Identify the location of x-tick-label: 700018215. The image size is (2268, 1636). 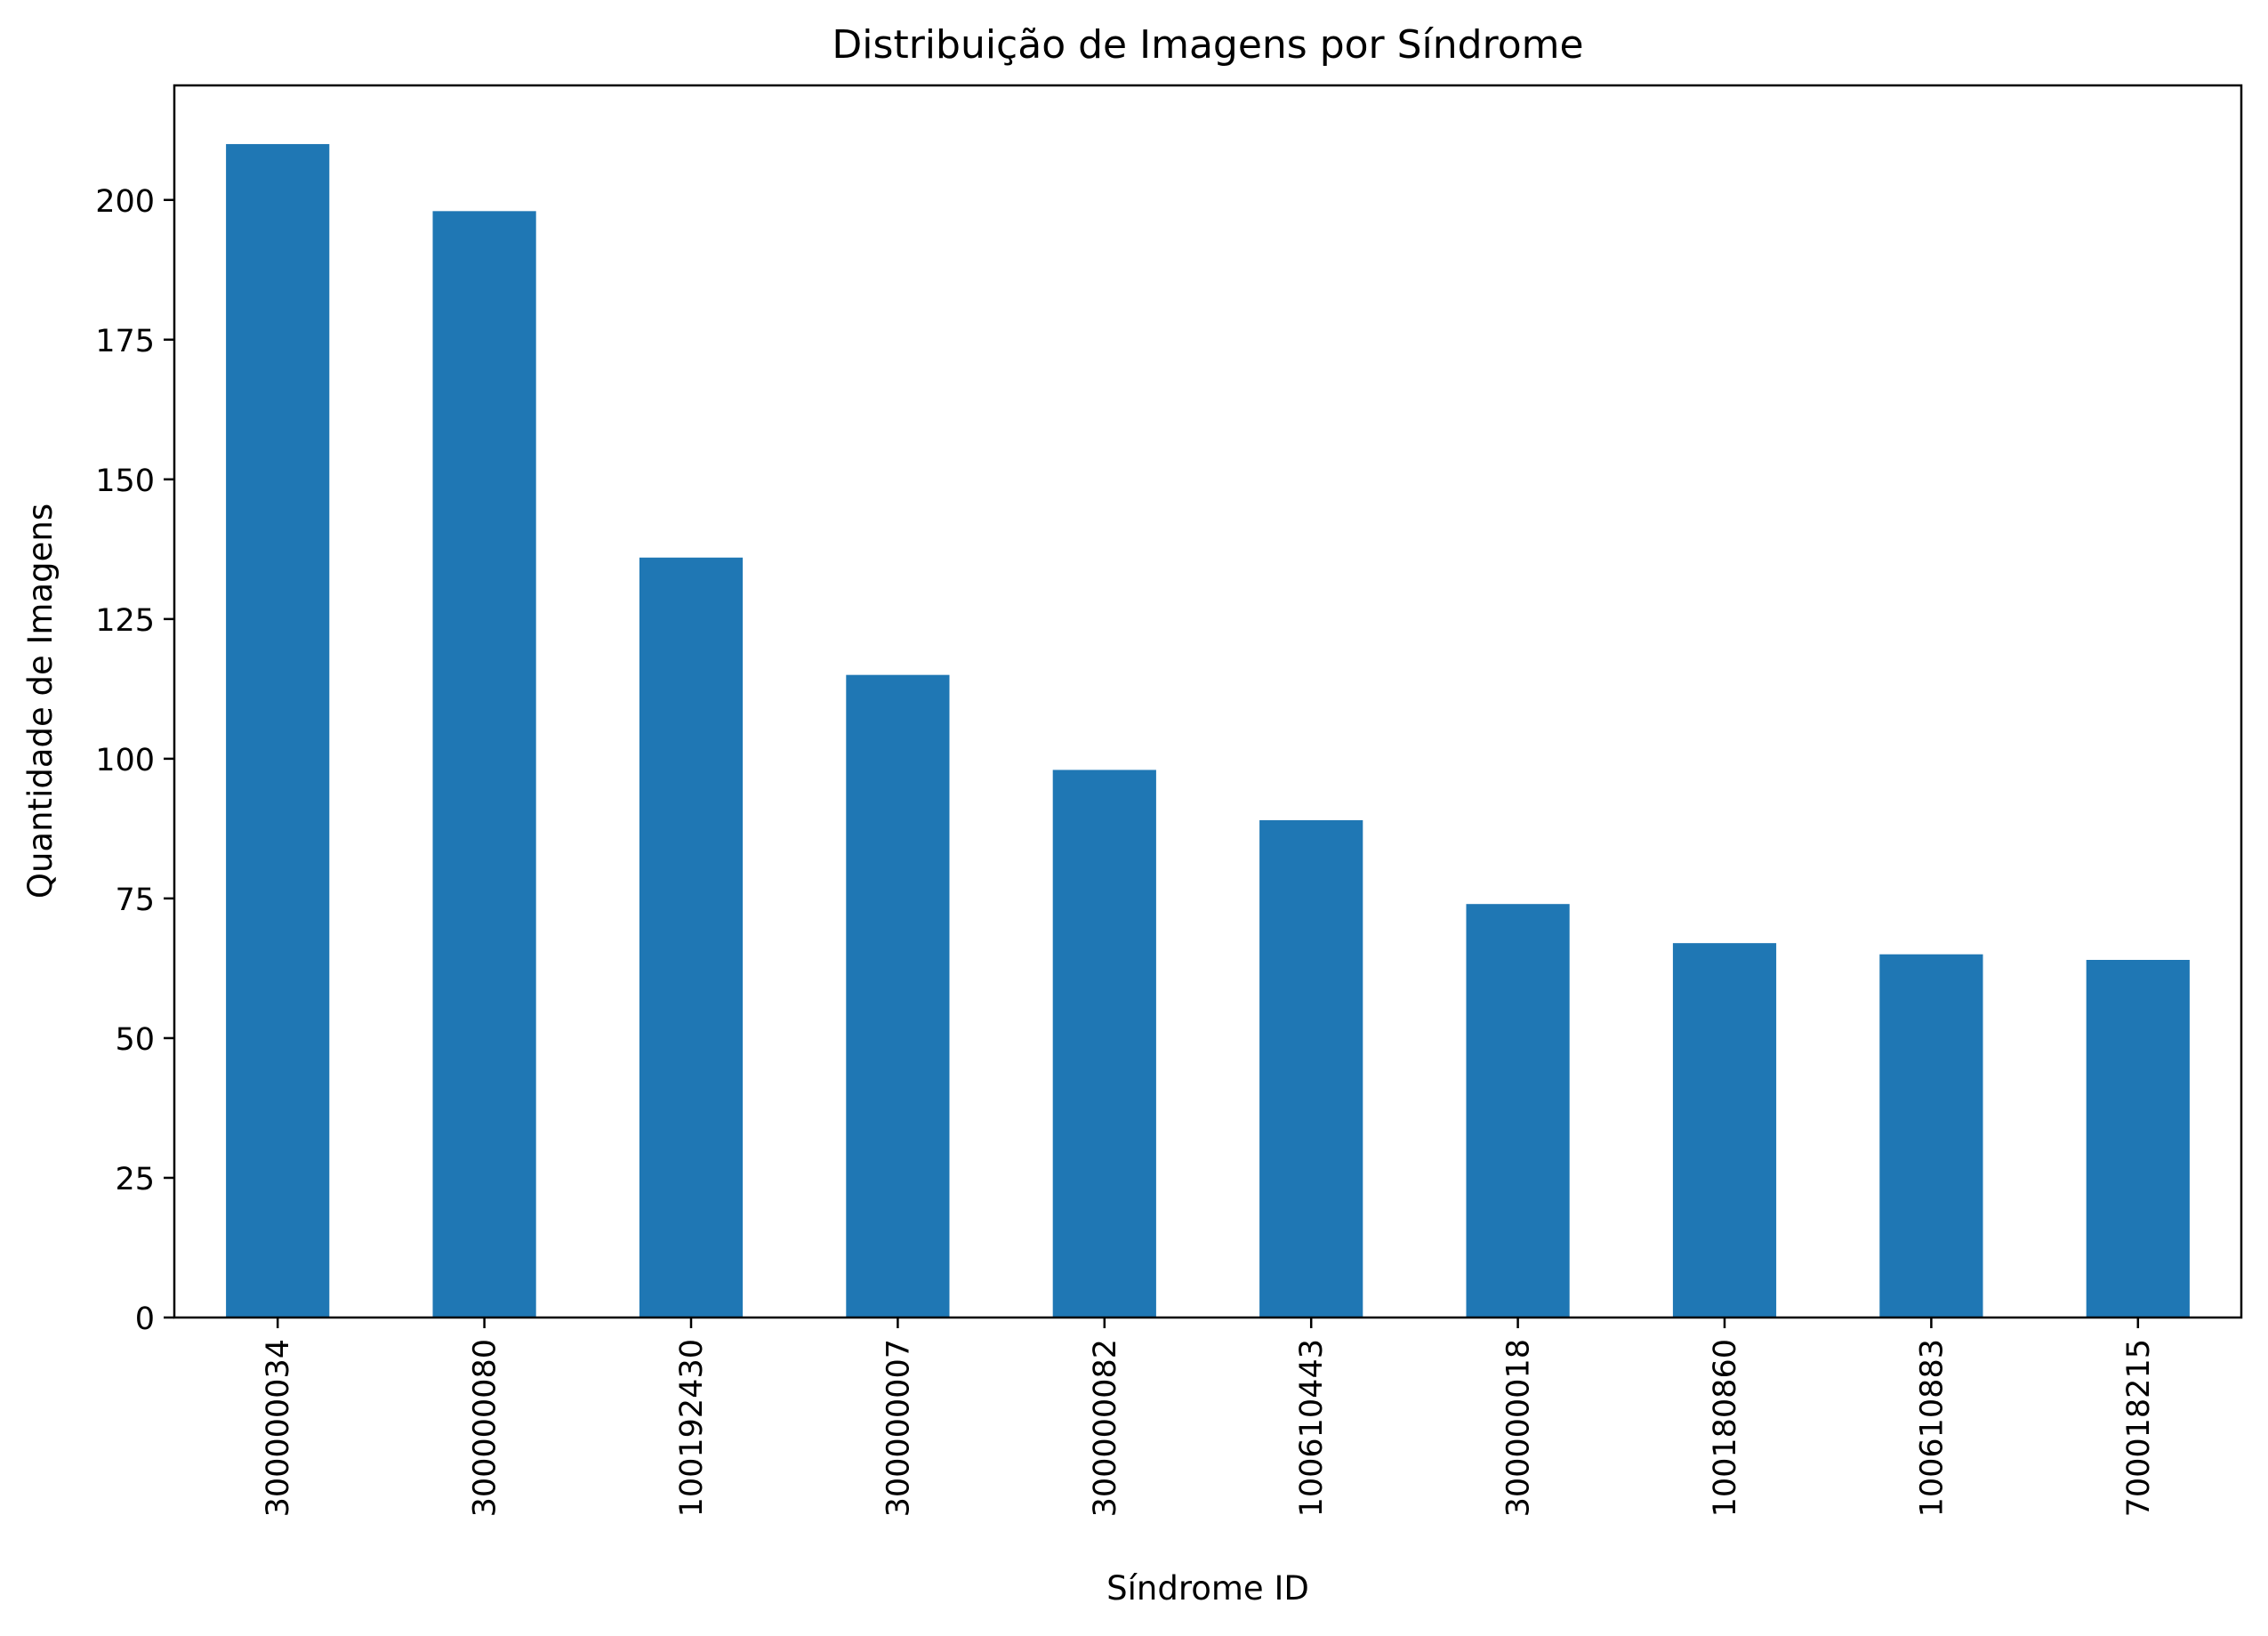
(2139, 1428).